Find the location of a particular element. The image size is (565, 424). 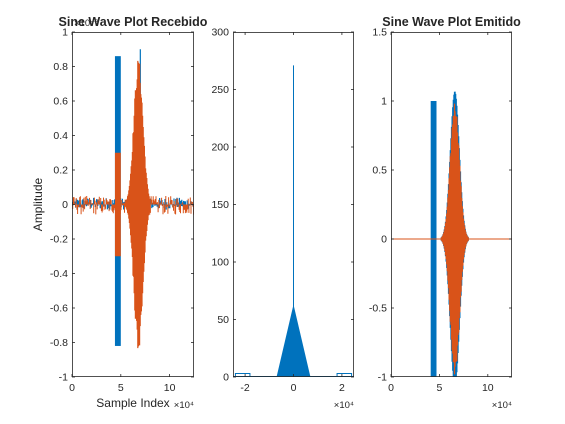

y-tick-label: -0.2 is located at coordinates (59, 240).